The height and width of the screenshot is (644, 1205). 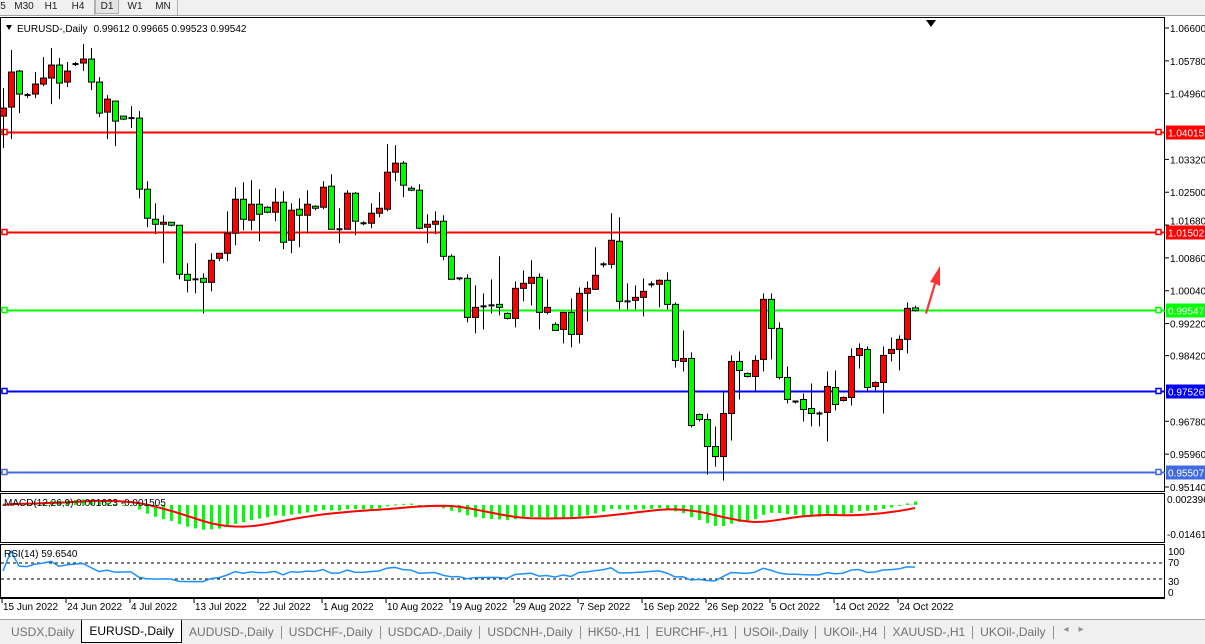 I want to click on timeframe-d1: D1, so click(x=107, y=7).